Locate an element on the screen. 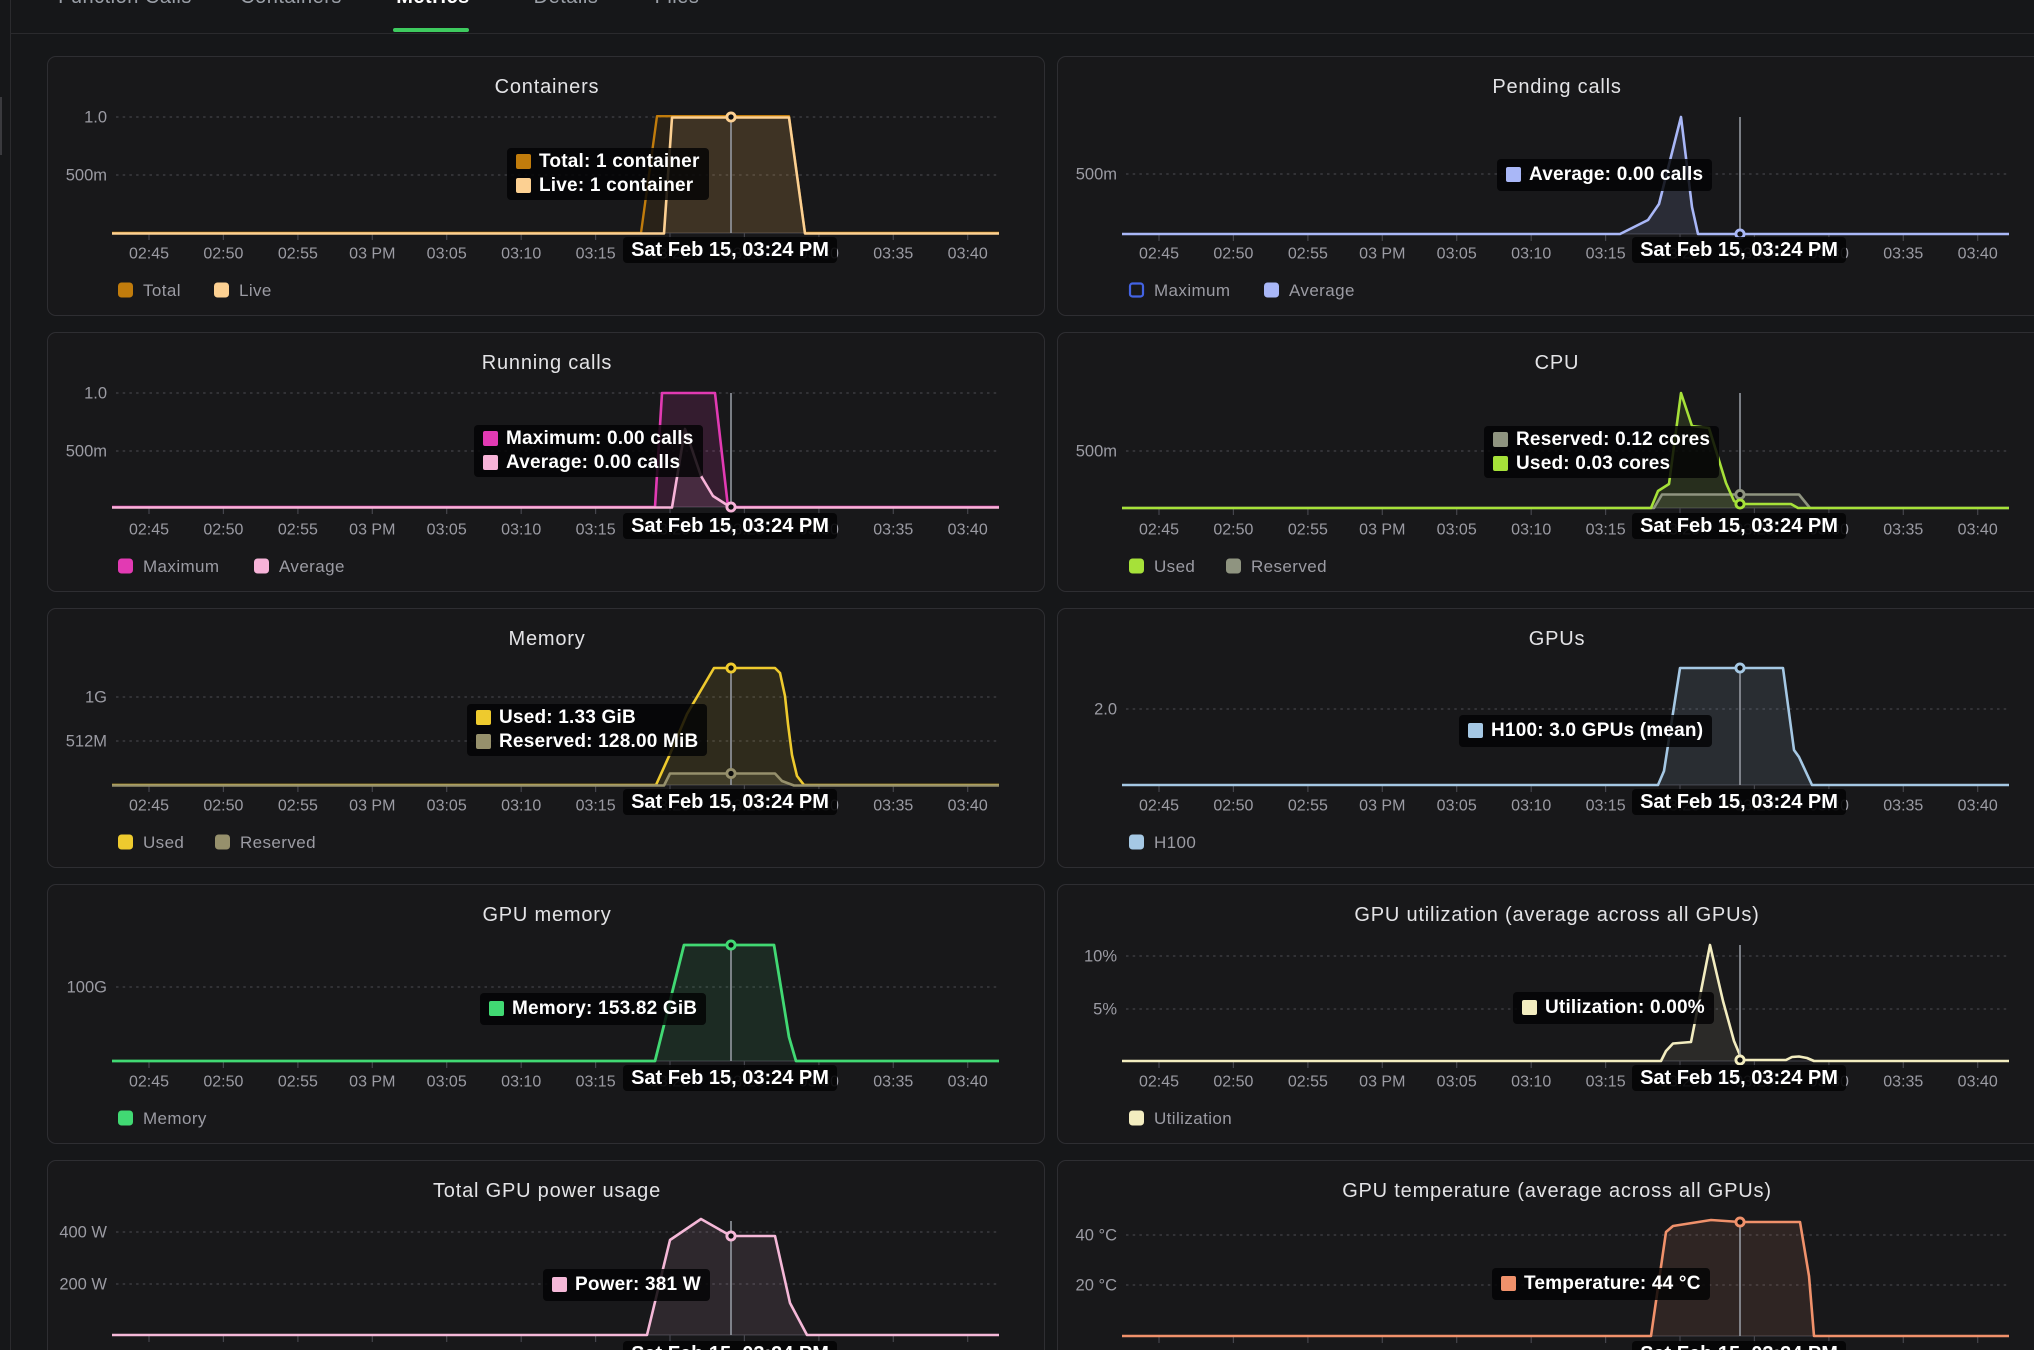  svg-text: GPU memory is located at coordinates (546, 915).